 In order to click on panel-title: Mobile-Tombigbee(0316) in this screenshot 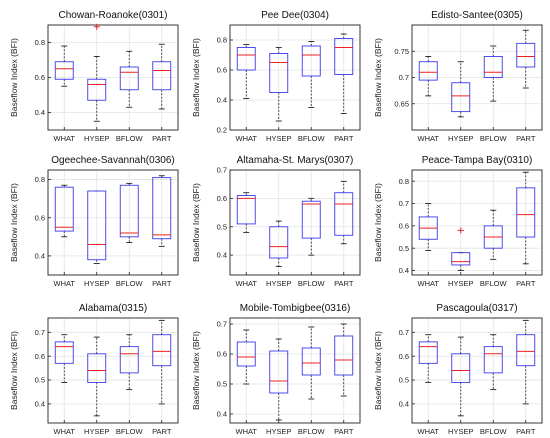, I will do `click(295, 308)`.